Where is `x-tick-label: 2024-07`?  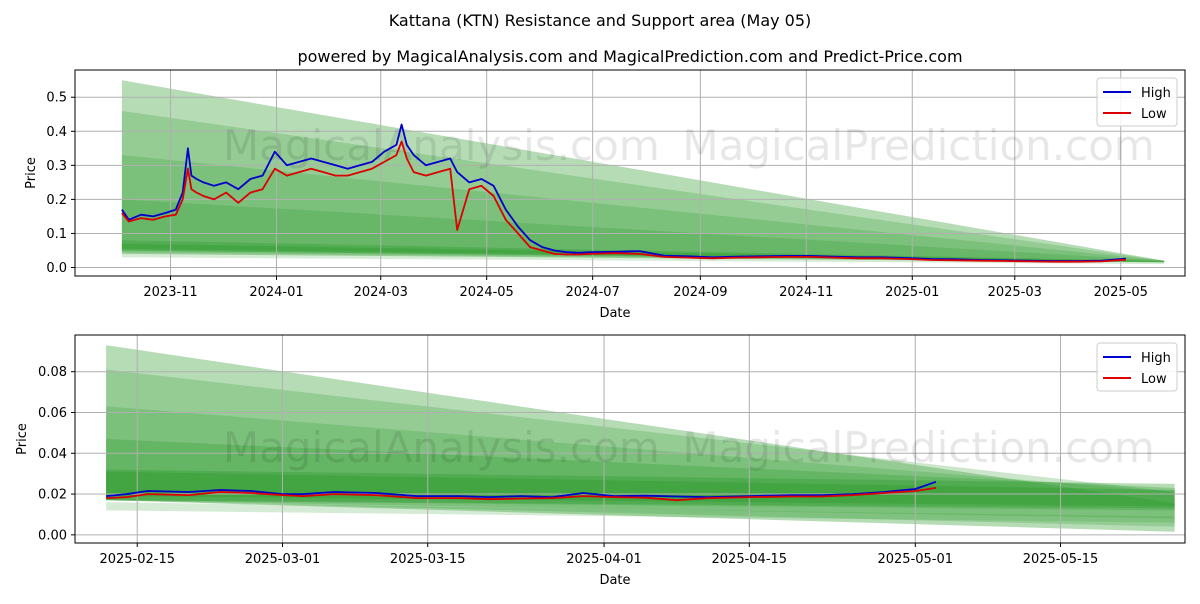
x-tick-label: 2024-07 is located at coordinates (592, 292).